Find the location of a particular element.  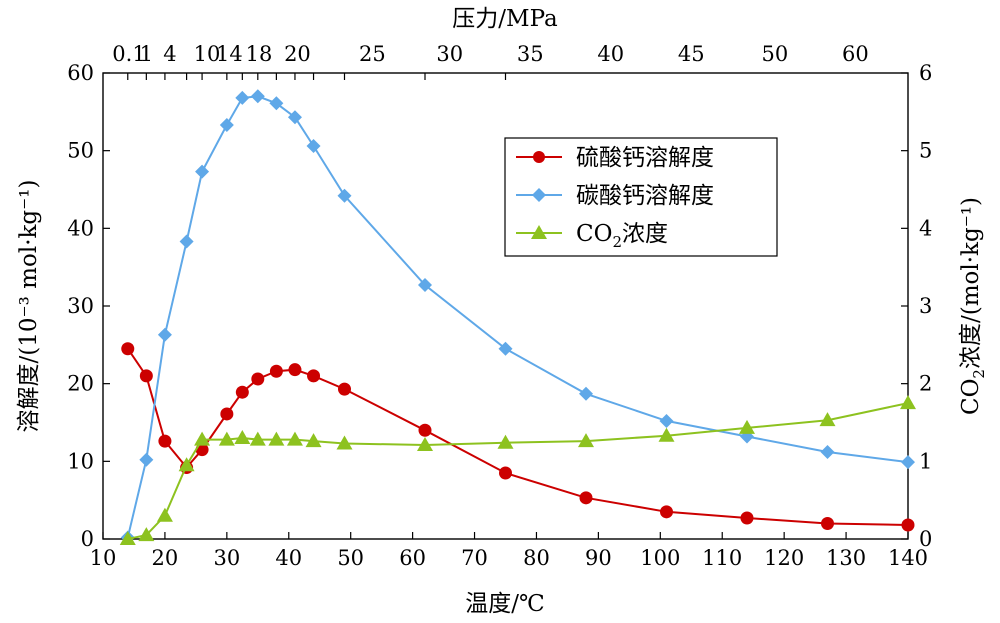

x-tick-label: 100 is located at coordinates (660, 558).